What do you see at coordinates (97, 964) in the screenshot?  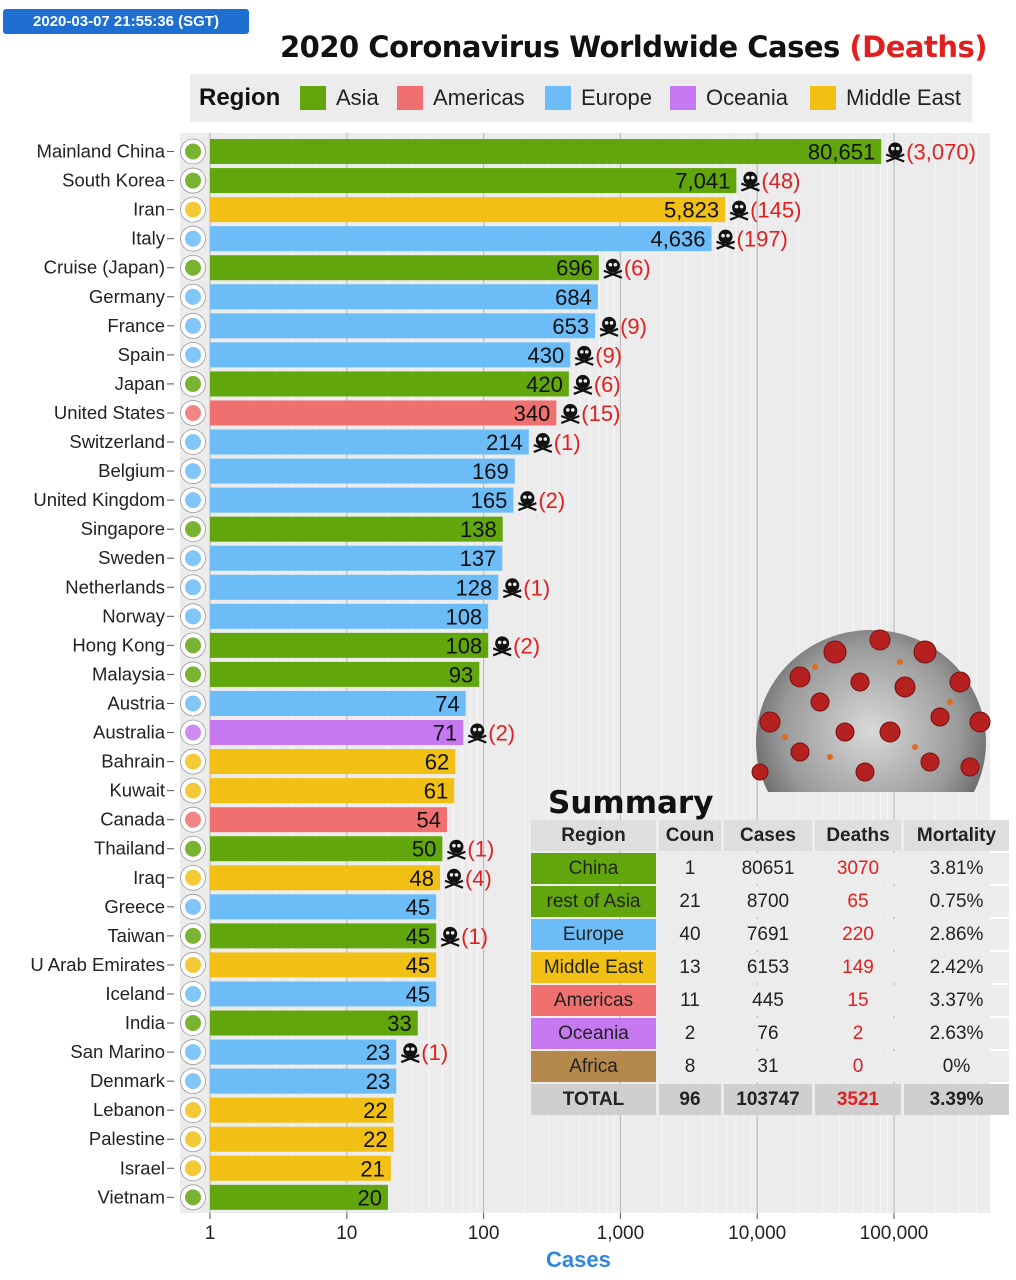 I see `country-label: U Arab Emirates` at bounding box center [97, 964].